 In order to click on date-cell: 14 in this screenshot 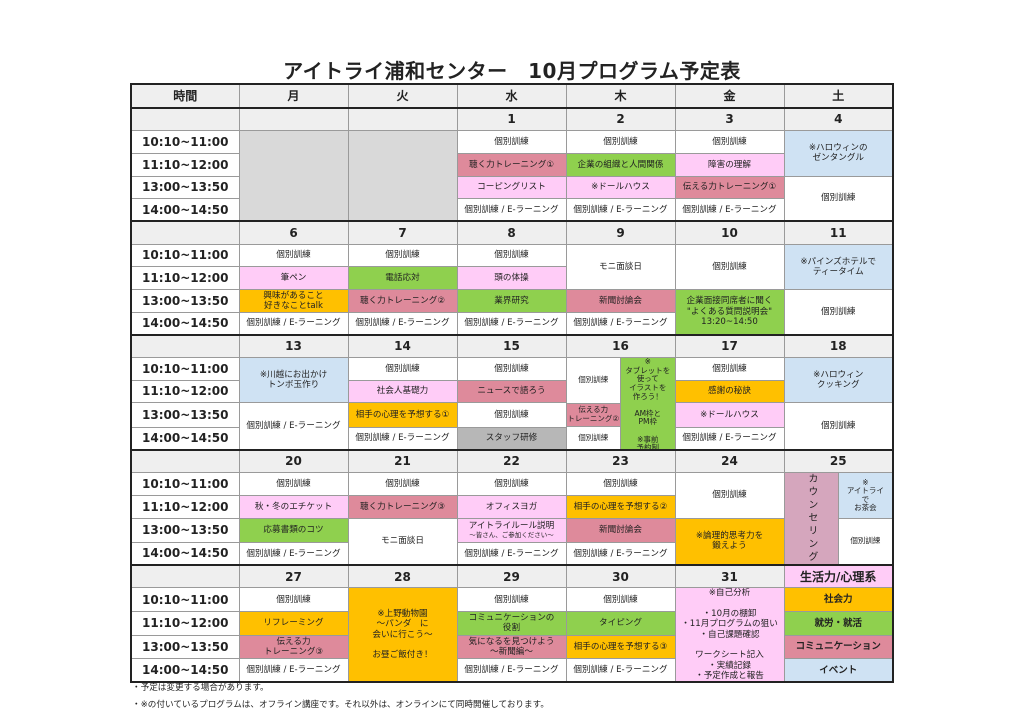, I will do `click(402, 346)`.